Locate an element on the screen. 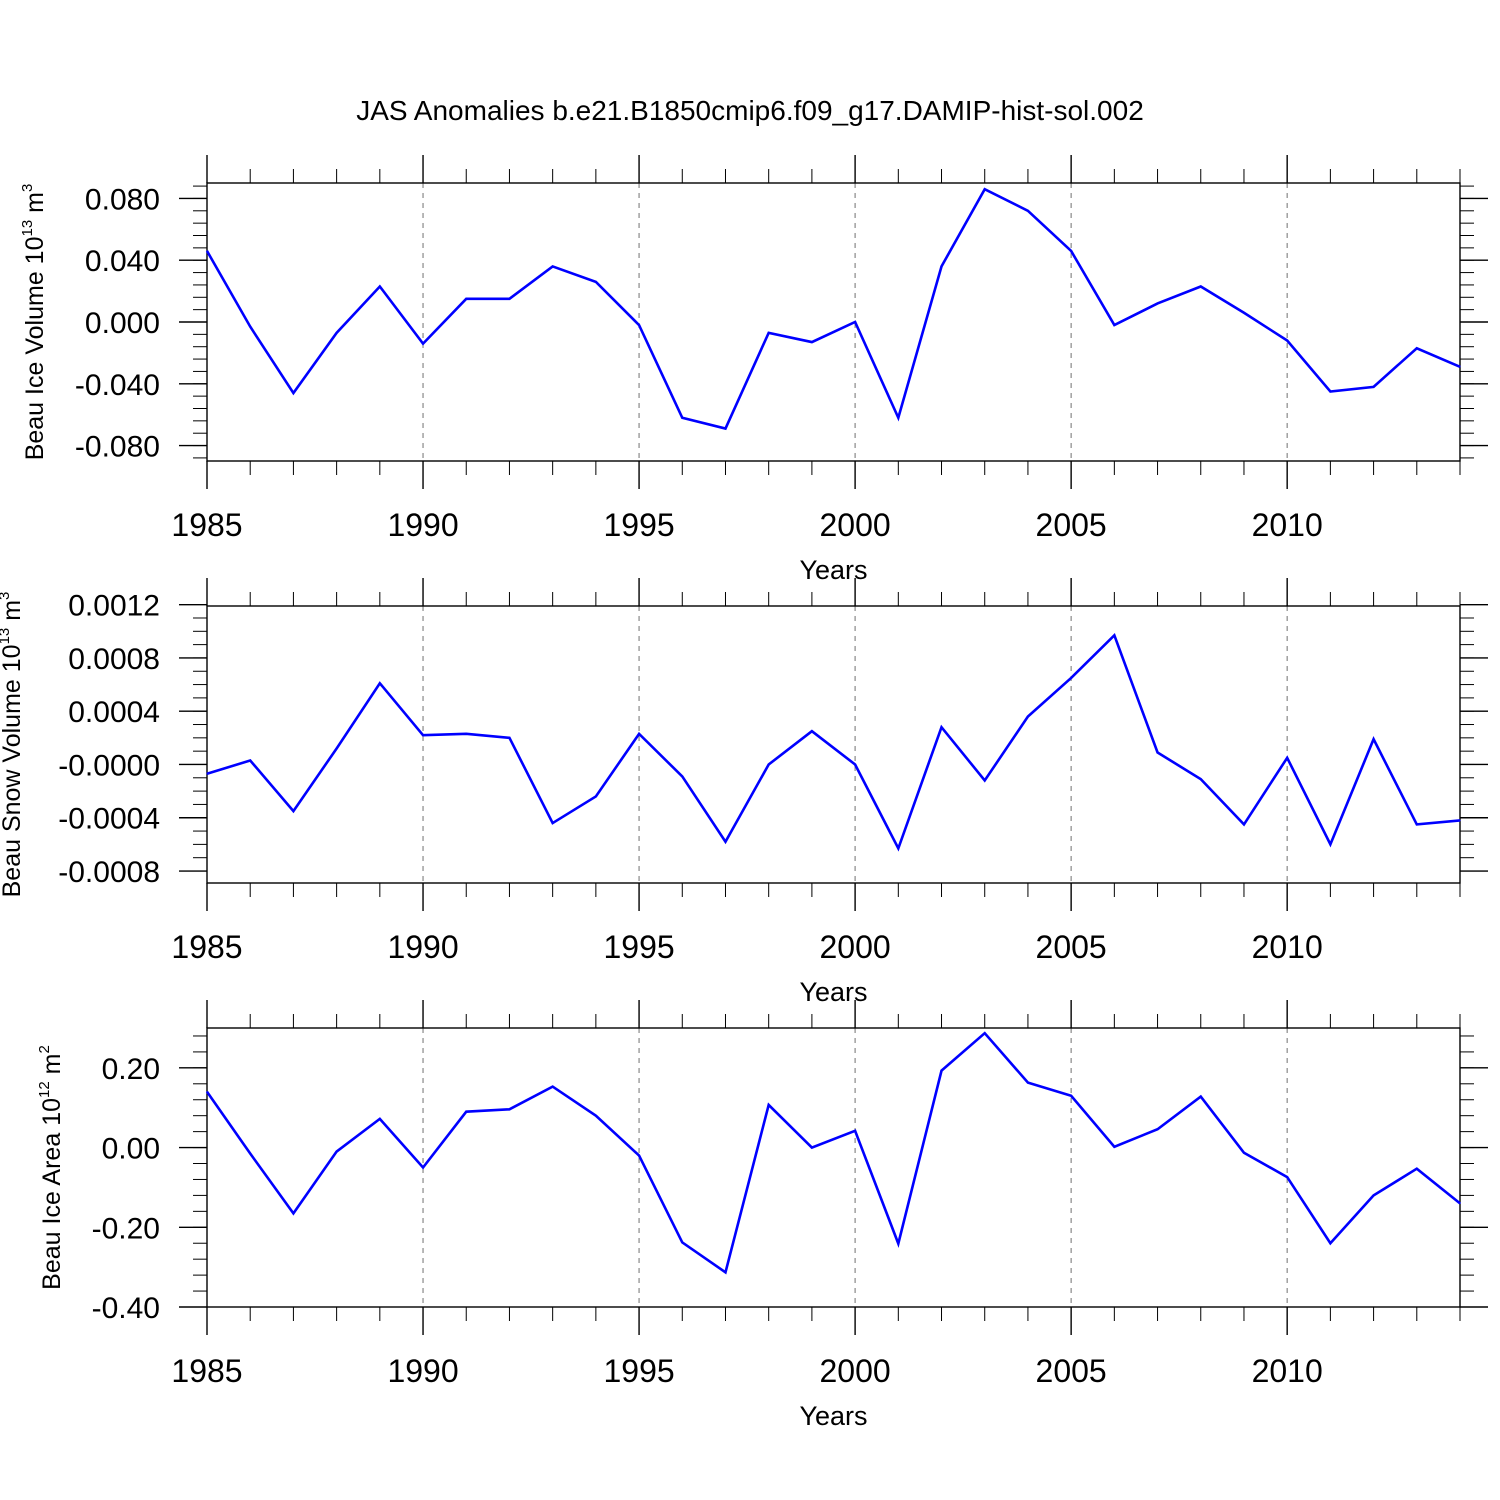 Image resolution: width=1500 pixels, height=1500 pixels. y-tick-label: -0.080 is located at coordinates (117, 447).